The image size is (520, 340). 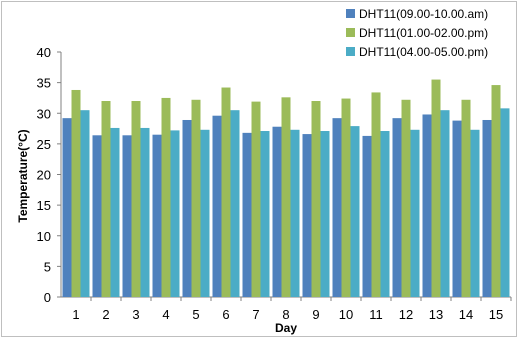 What do you see at coordinates (255, 314) in the screenshot?
I see `x-tick-label: 7` at bounding box center [255, 314].